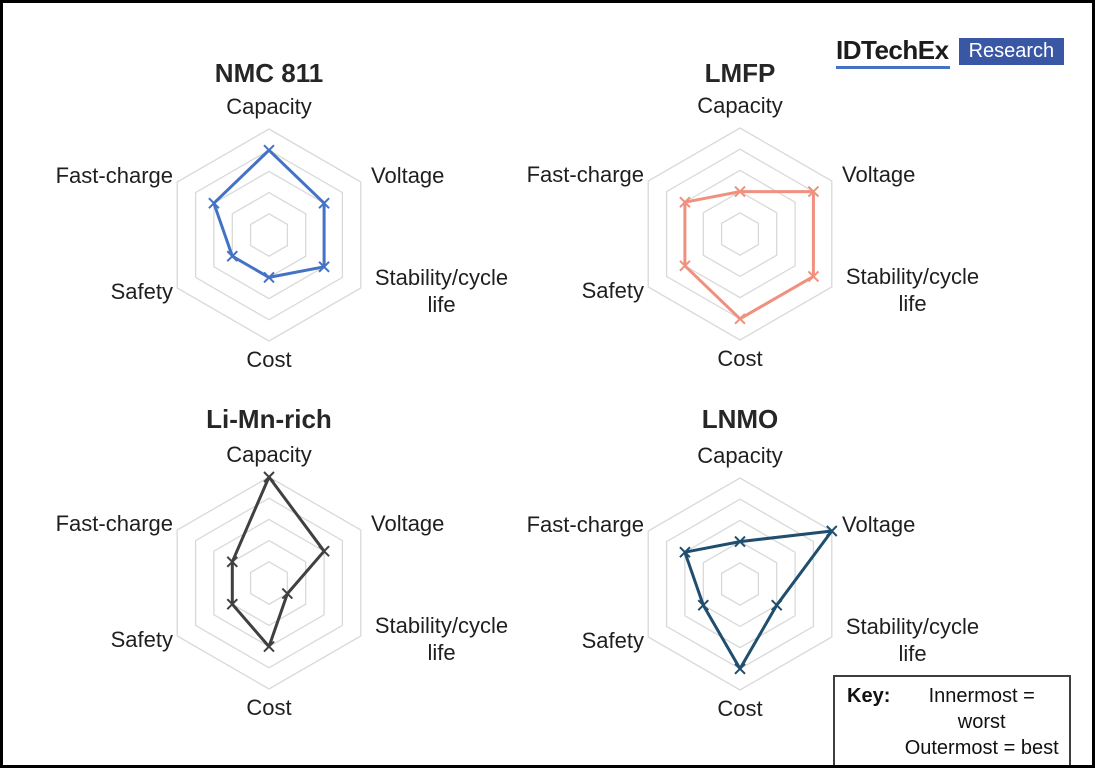  I want to click on key-line-outermost: Outermost = best, so click(981, 748).